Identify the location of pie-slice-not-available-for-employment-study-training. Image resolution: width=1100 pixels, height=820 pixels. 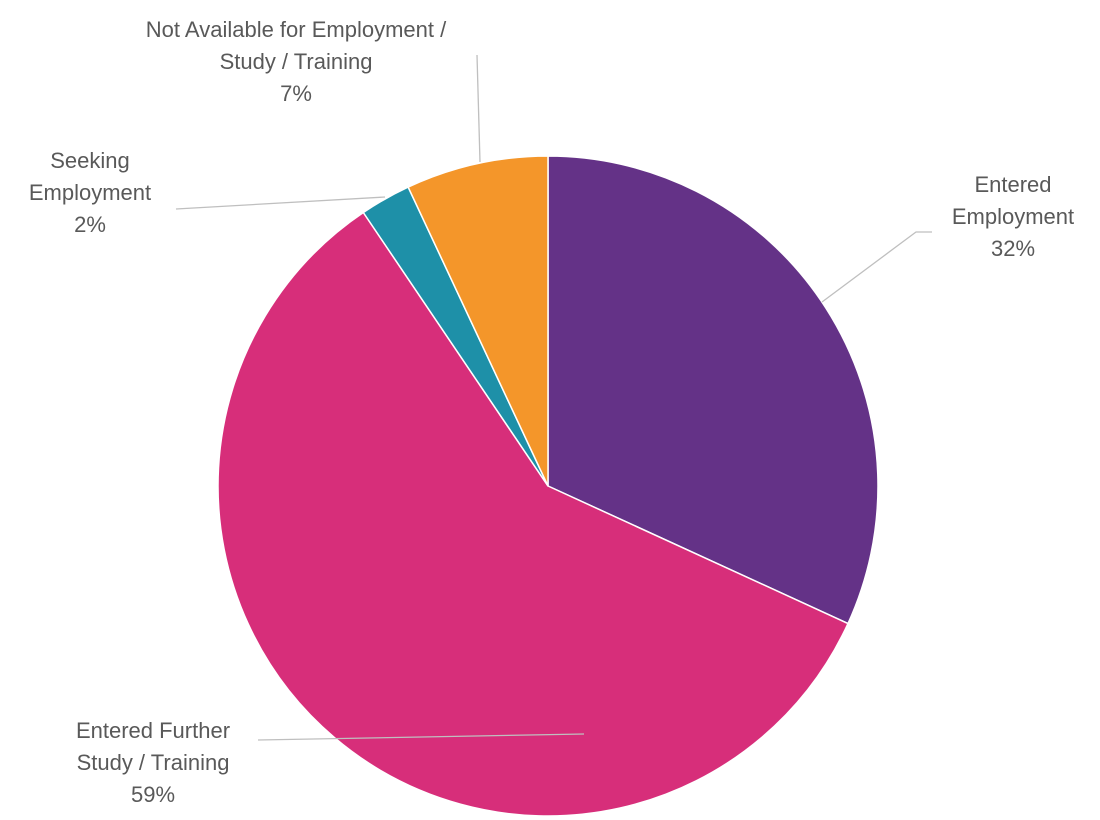
(478, 321).